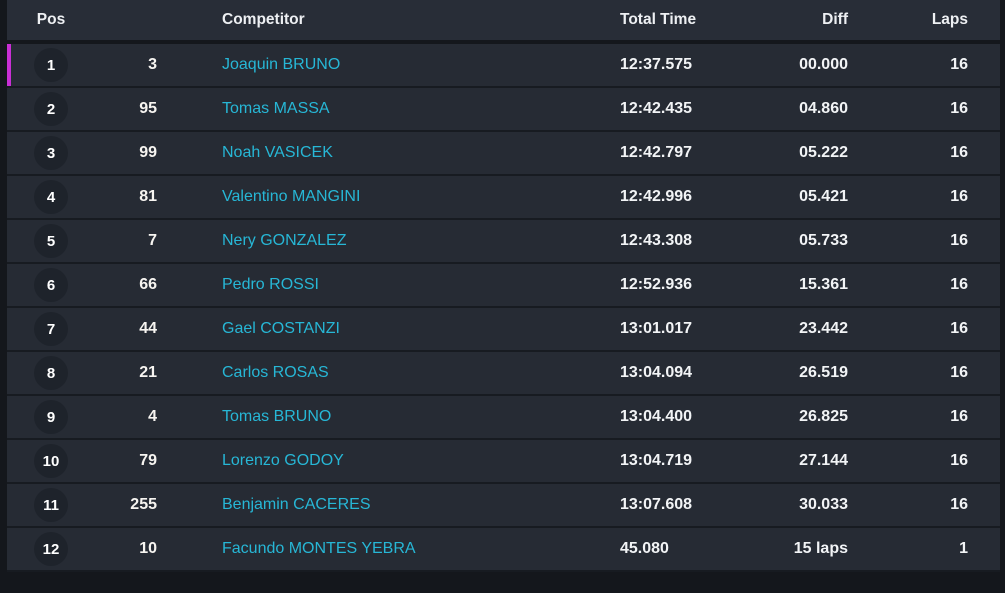  I want to click on position-badge: 4, so click(51, 197).